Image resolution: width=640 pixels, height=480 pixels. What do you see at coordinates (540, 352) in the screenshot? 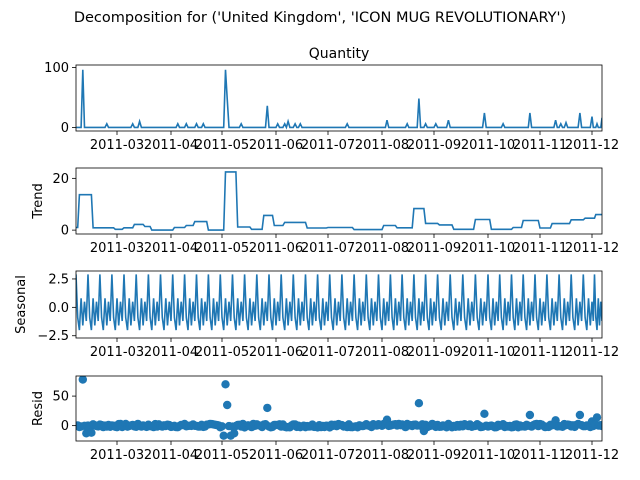
I see `seasonal-xtick-label: 2011-11` at bounding box center [540, 352].